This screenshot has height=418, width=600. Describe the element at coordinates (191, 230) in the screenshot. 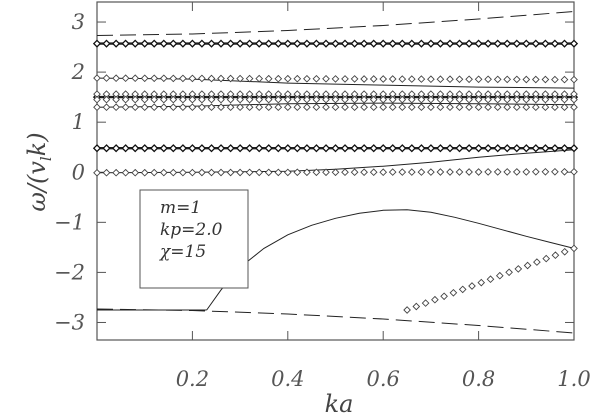

I see `legend-line-kp: kp=2.0` at that location.